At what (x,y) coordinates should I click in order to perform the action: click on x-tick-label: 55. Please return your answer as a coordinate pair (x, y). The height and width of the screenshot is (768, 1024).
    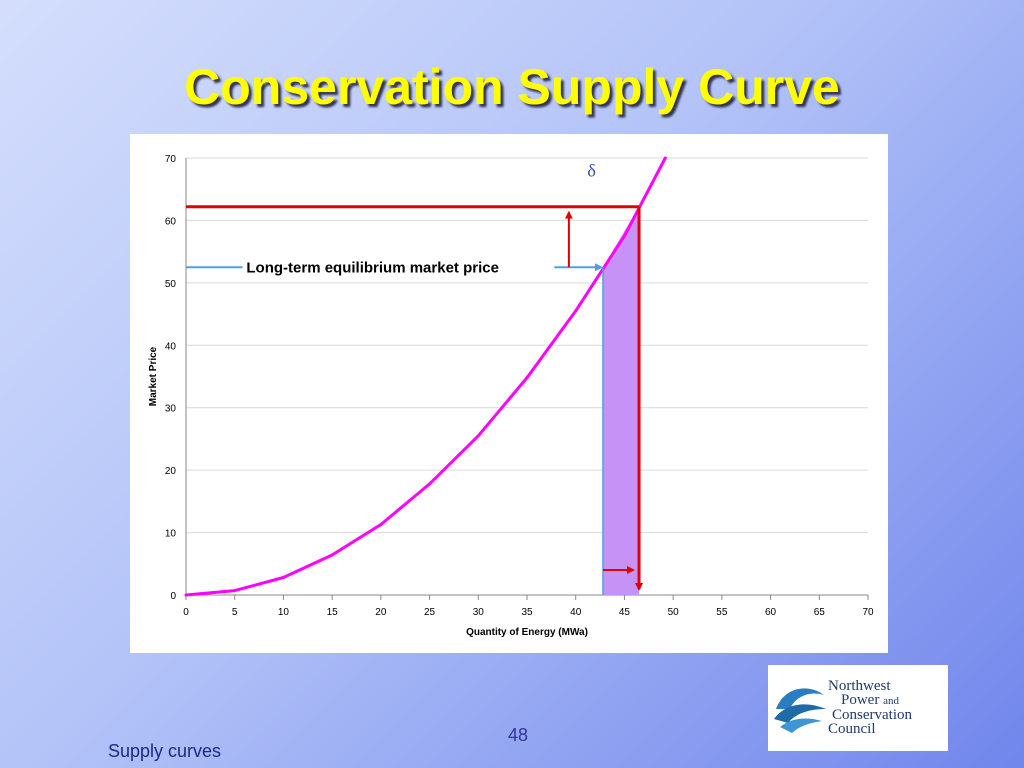
    Looking at the image, I should click on (722, 612).